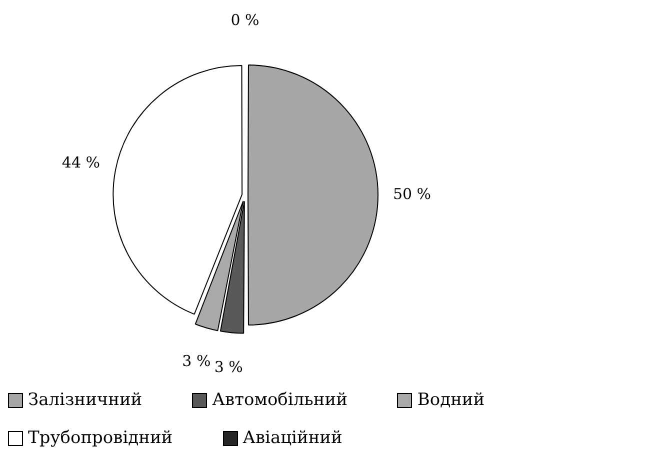  Describe the element at coordinates (412, 193) in the screenshot. I see `data-label: 50 %` at that location.